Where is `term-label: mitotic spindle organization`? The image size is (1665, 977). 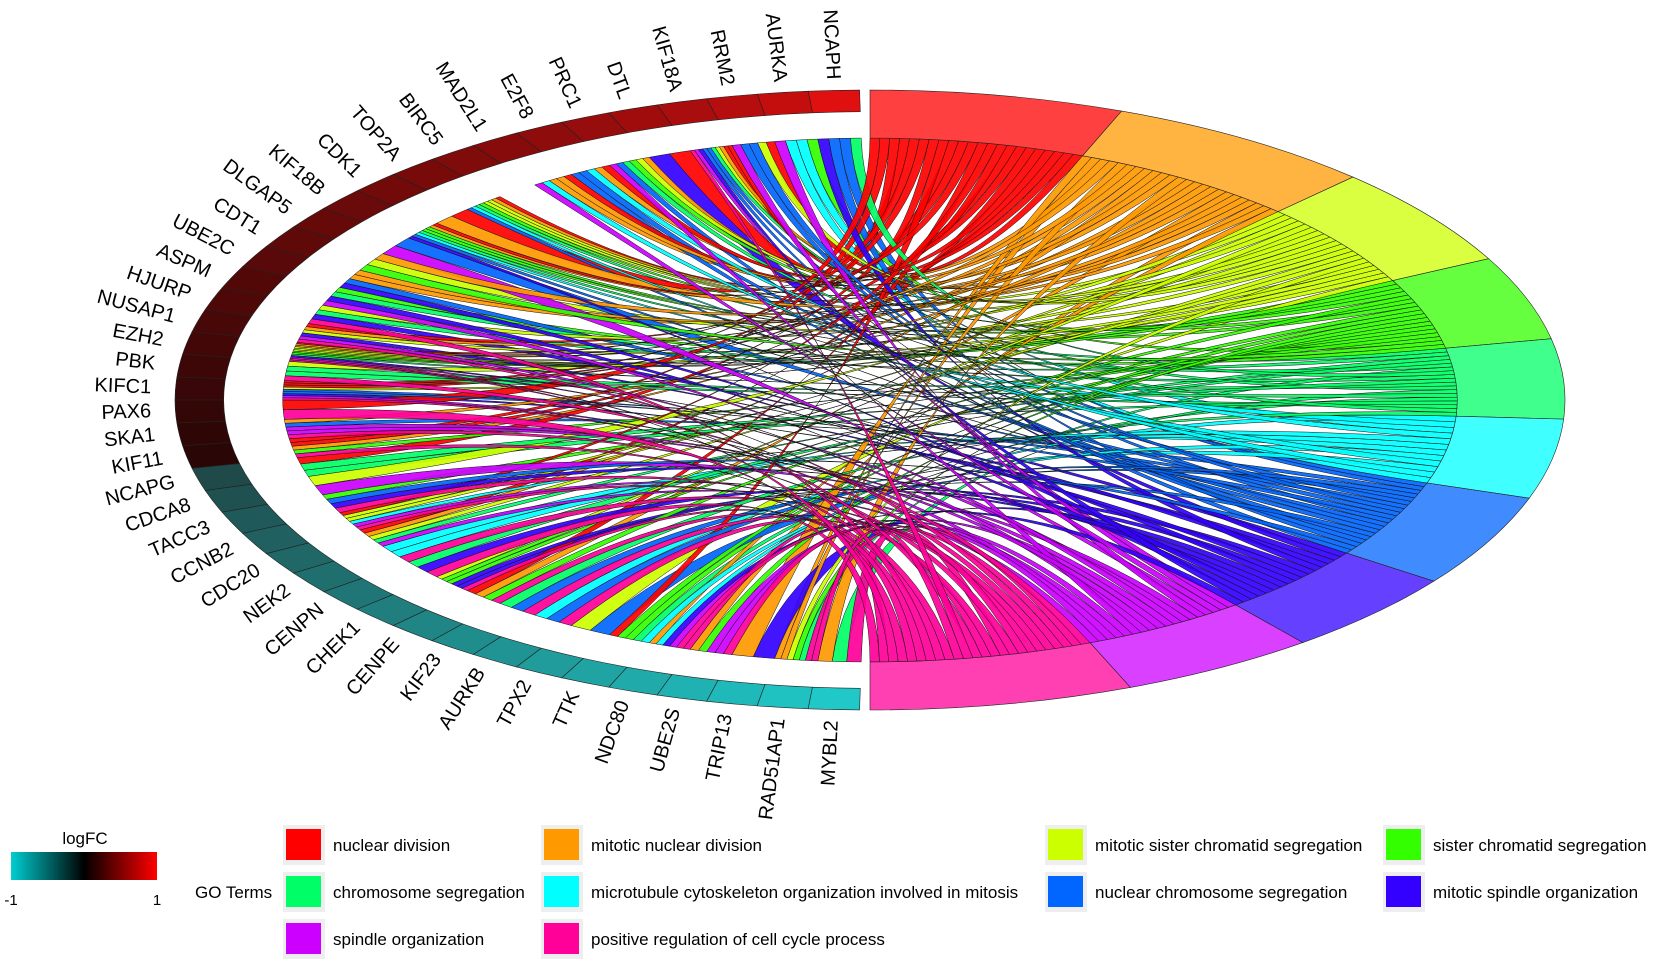
term-label: mitotic spindle organization is located at coordinates (1535, 892).